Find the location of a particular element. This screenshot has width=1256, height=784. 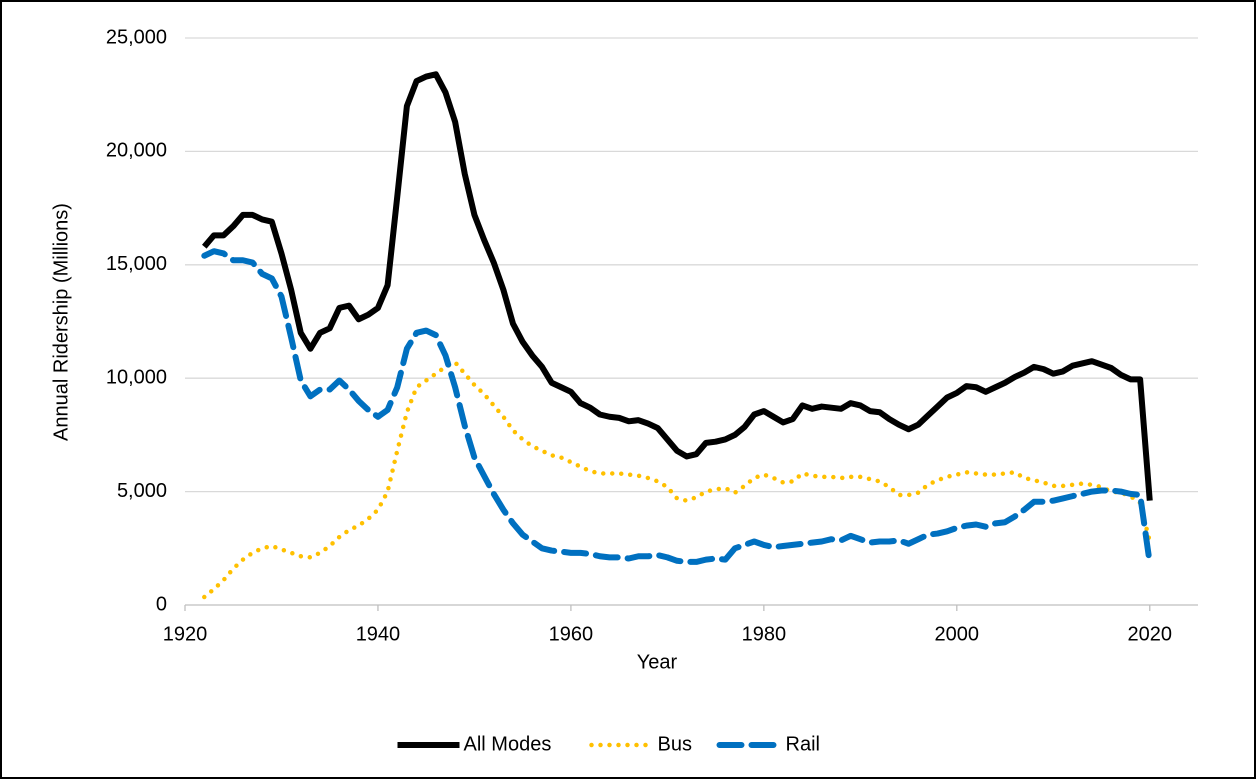

y-axis-label: Annual Ridership (Millions) is located at coordinates (61, 322).